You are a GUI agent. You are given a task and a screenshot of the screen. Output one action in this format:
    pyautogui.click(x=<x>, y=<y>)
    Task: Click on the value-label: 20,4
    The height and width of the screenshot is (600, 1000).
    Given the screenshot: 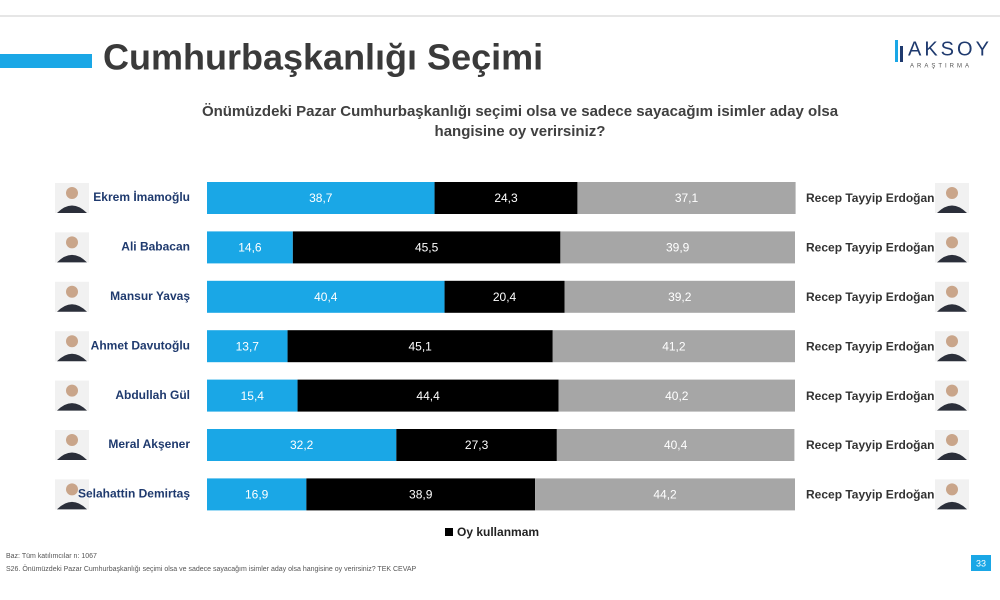 What is the action you would take?
    pyautogui.click(x=505, y=297)
    